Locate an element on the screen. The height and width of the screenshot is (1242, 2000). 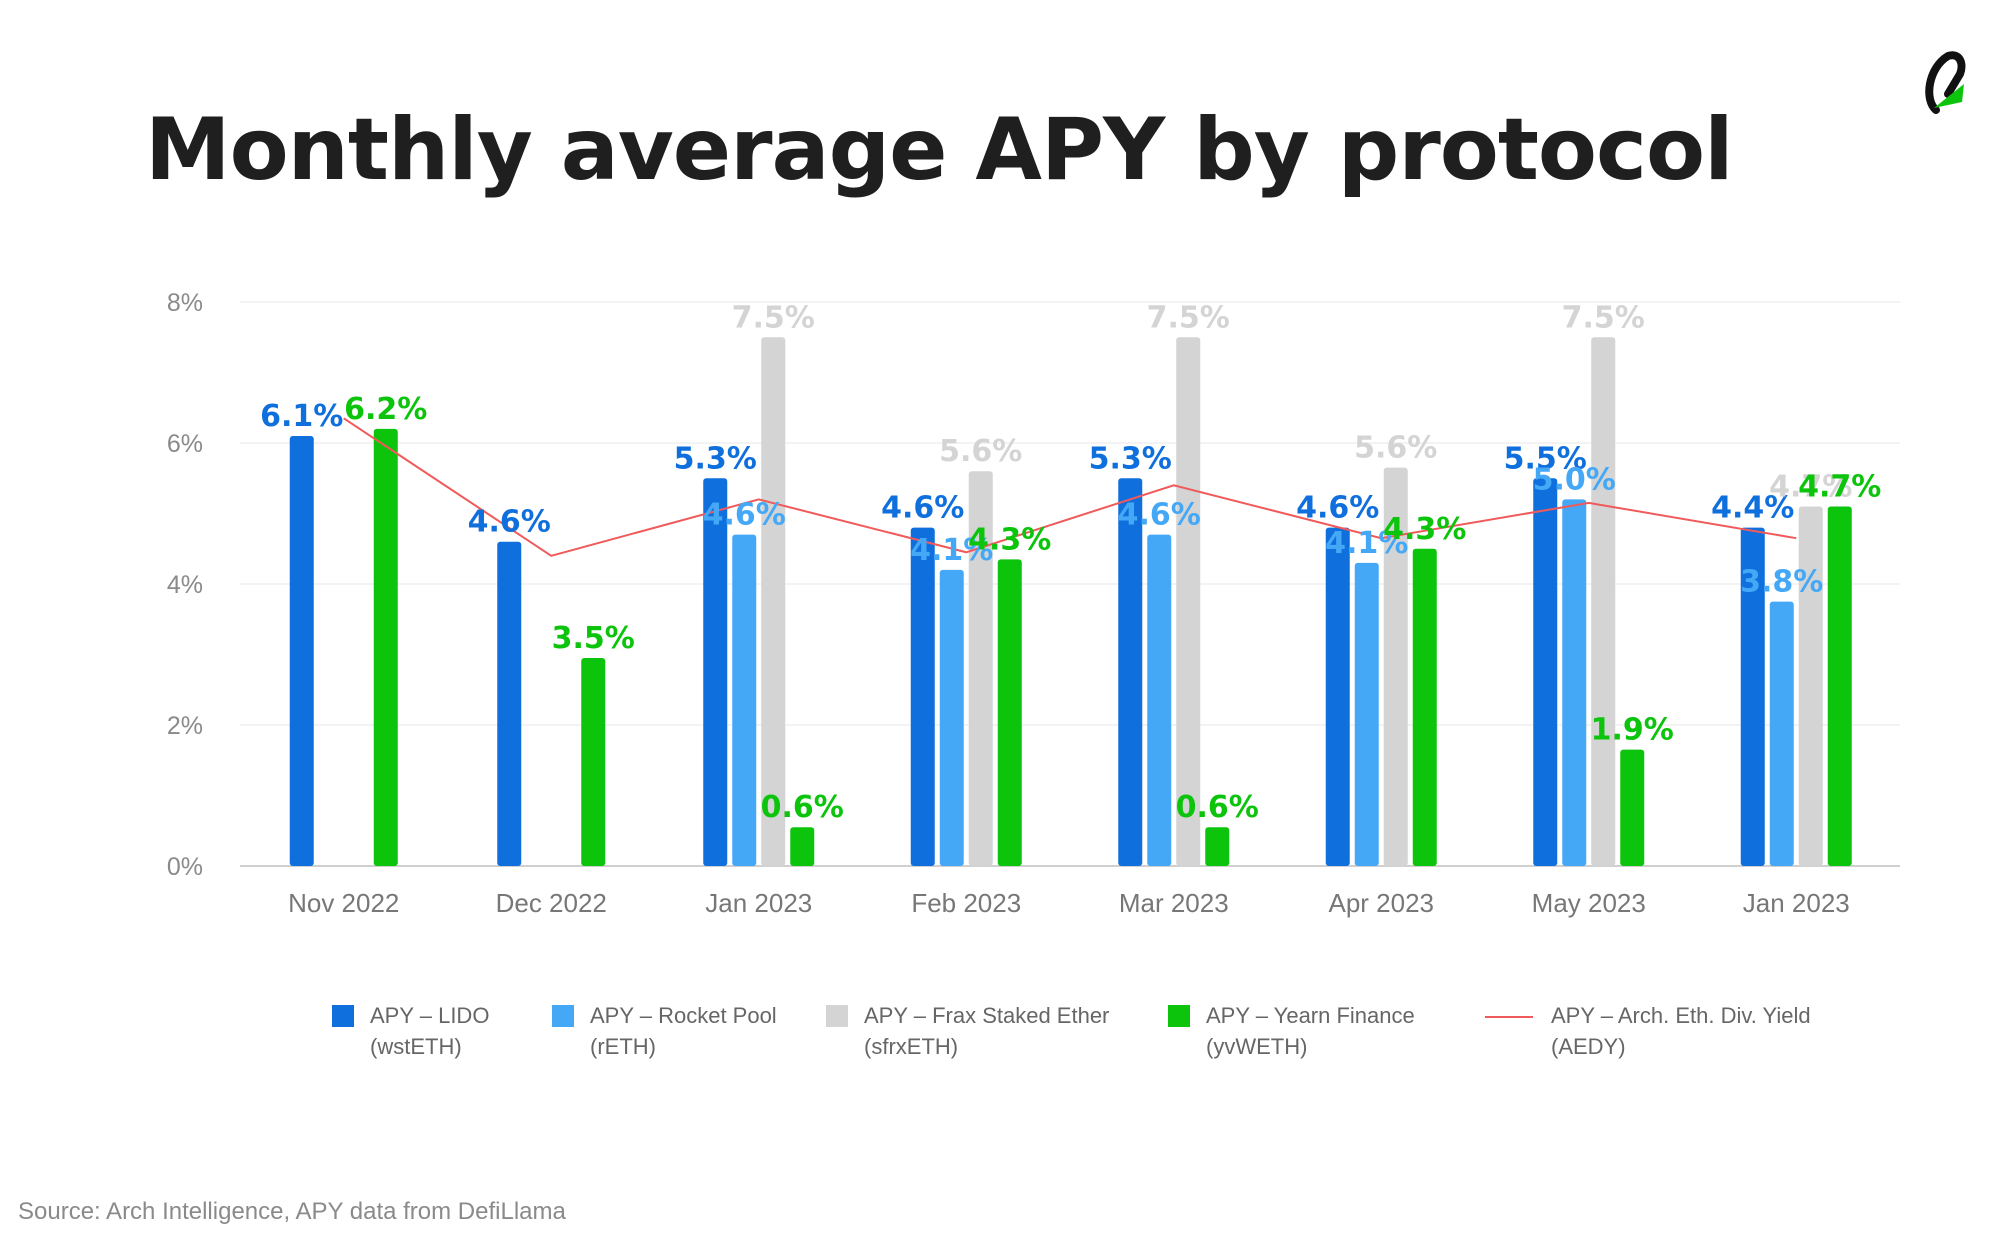
y-tick-label: 6% is located at coordinates (185, 444).